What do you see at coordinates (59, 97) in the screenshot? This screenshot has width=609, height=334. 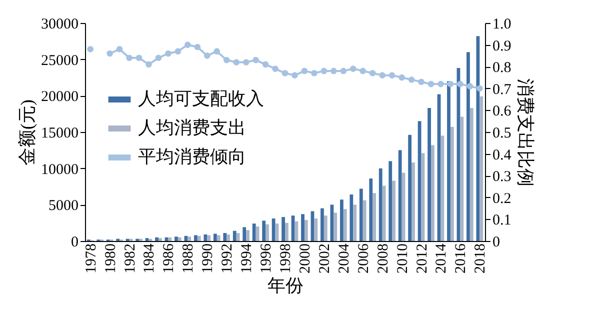 I see `y-tick-label: 20000` at bounding box center [59, 97].